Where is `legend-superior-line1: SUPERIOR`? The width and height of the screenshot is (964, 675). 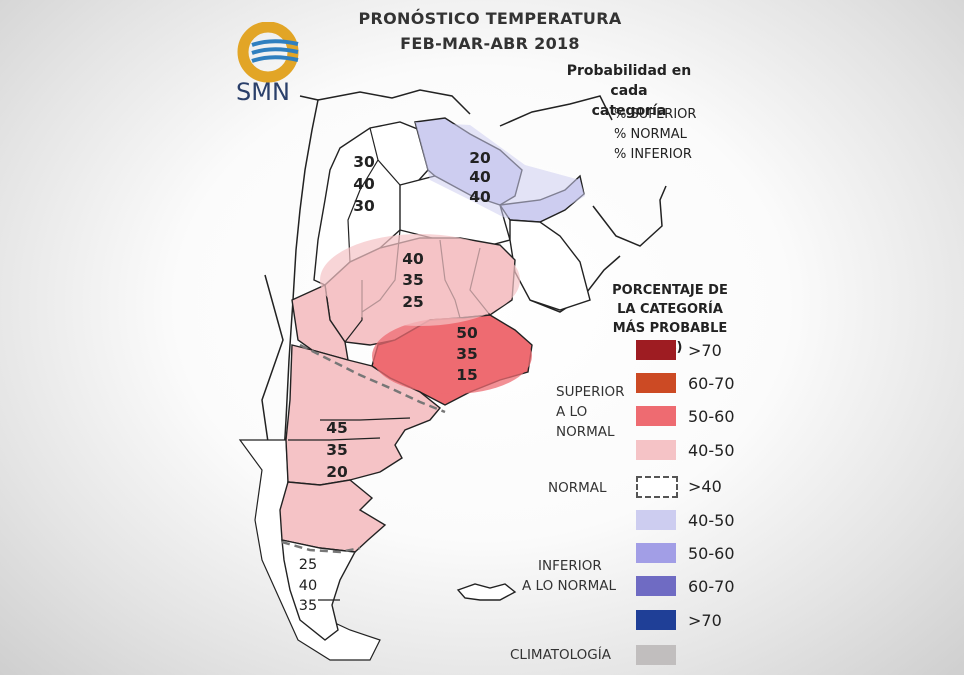 legend-superior-line1: SUPERIOR is located at coordinates (590, 392).